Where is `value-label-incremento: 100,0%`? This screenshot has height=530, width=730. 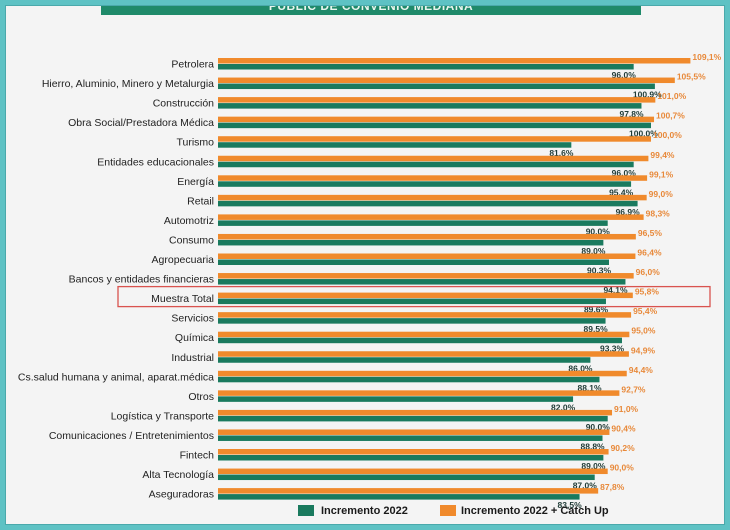
value-label-incremento: 100,0% is located at coordinates (643, 134).